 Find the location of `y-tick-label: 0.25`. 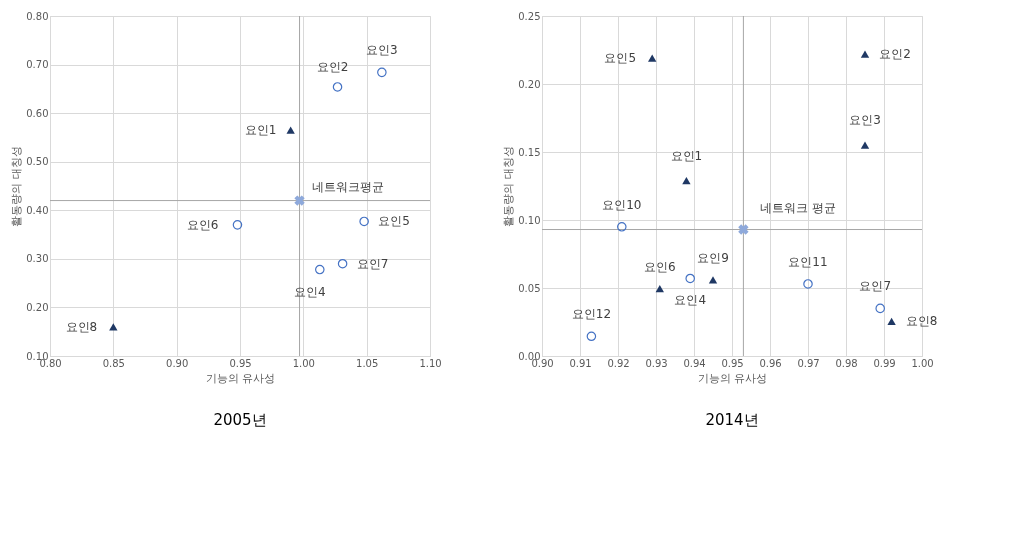

y-tick-label: 0.25 is located at coordinates (529, 16).